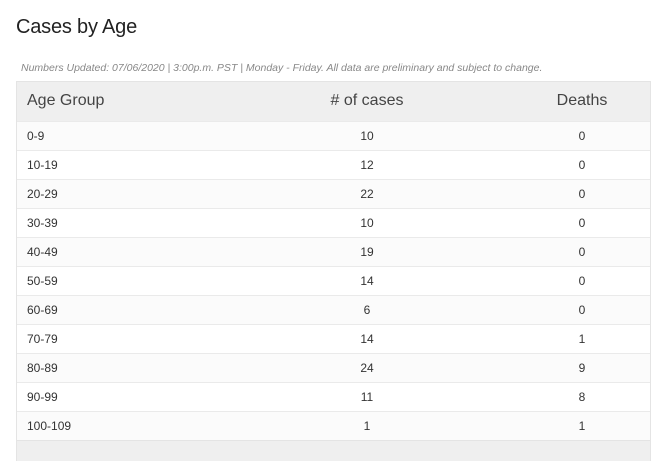 The image size is (671, 461). Describe the element at coordinates (66, 101) in the screenshot. I see `header-age-group: Age Group` at that location.